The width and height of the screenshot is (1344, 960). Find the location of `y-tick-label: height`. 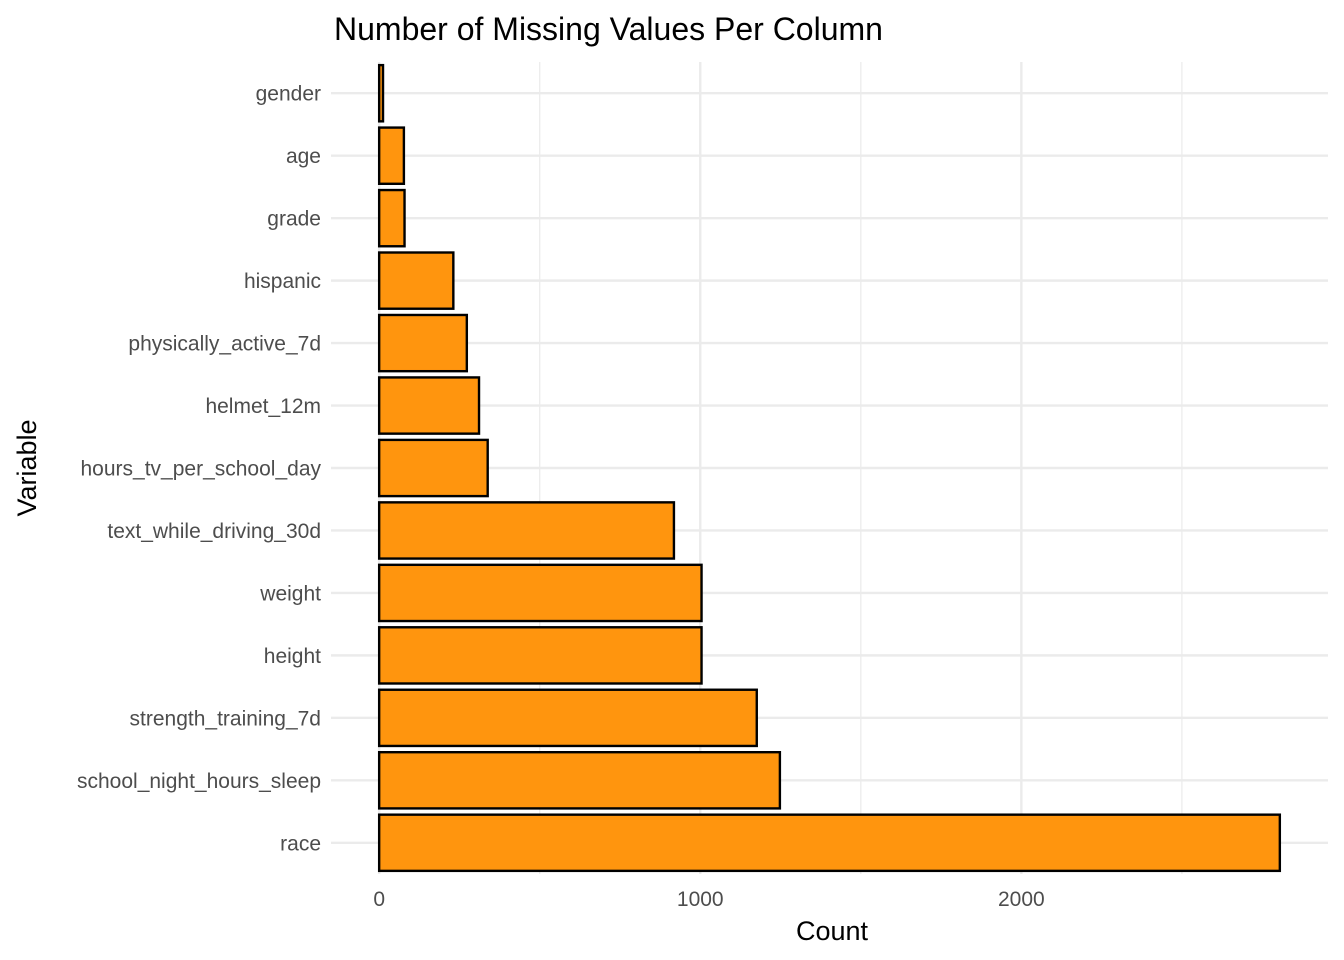

y-tick-label: height is located at coordinates (292, 656).